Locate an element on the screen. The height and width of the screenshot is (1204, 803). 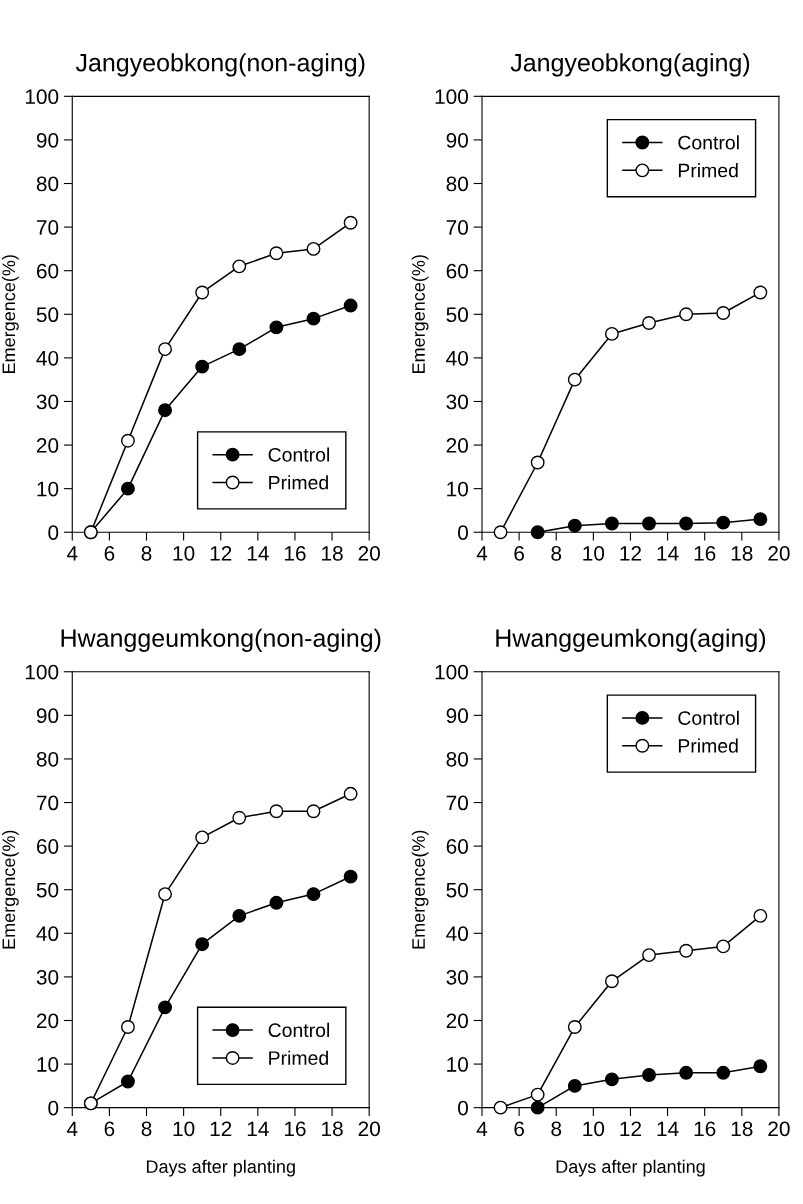
chart-title: Hwanggeumkong(aging) is located at coordinates (631, 640).